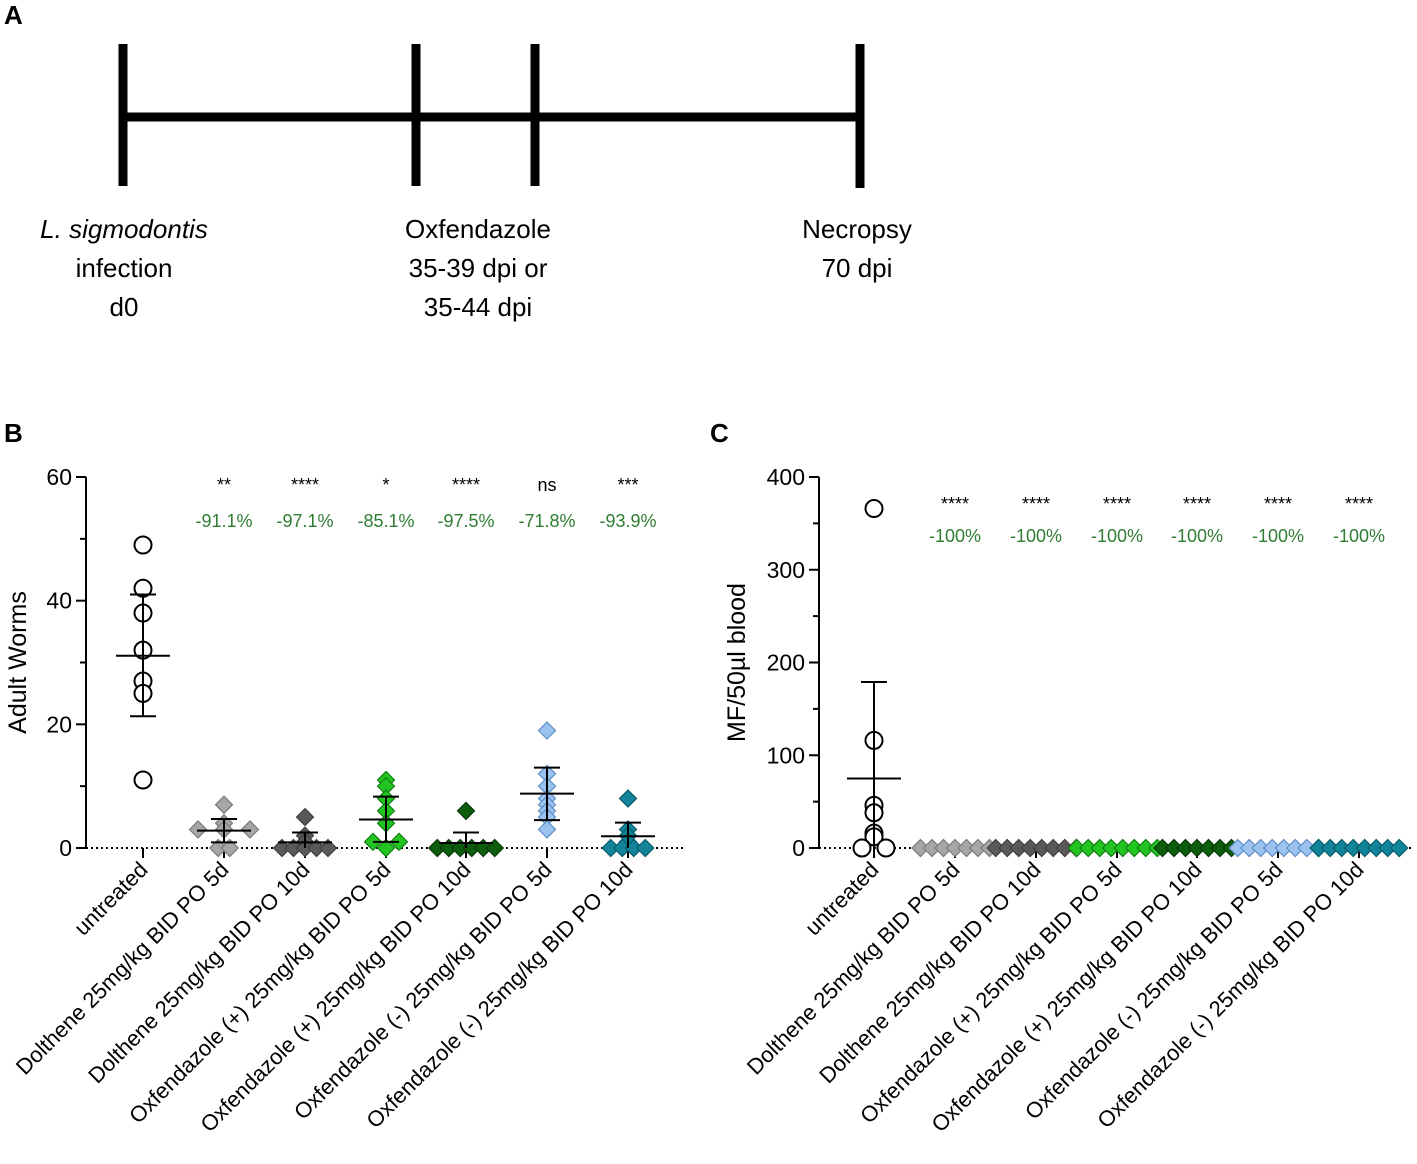 The image size is (1417, 1164). I want to click on significance-label: ns, so click(546, 485).